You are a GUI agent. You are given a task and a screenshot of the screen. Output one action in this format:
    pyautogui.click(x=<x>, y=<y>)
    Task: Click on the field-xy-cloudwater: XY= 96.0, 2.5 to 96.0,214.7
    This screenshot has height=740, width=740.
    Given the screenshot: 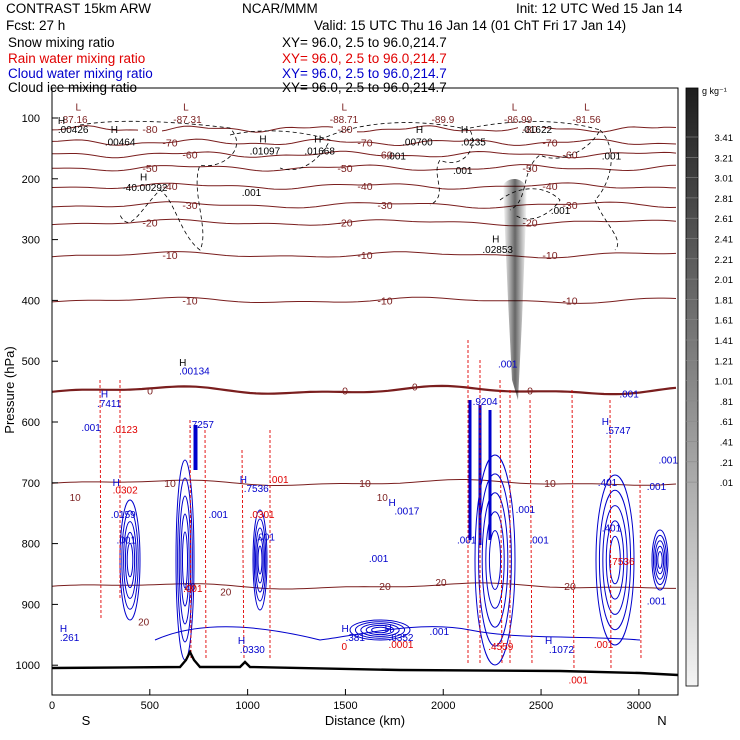 What is the action you would take?
    pyautogui.click(x=364, y=73)
    